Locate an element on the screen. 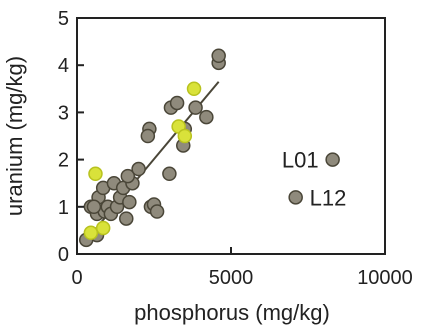  annotation-label: L01 is located at coordinates (300, 160).